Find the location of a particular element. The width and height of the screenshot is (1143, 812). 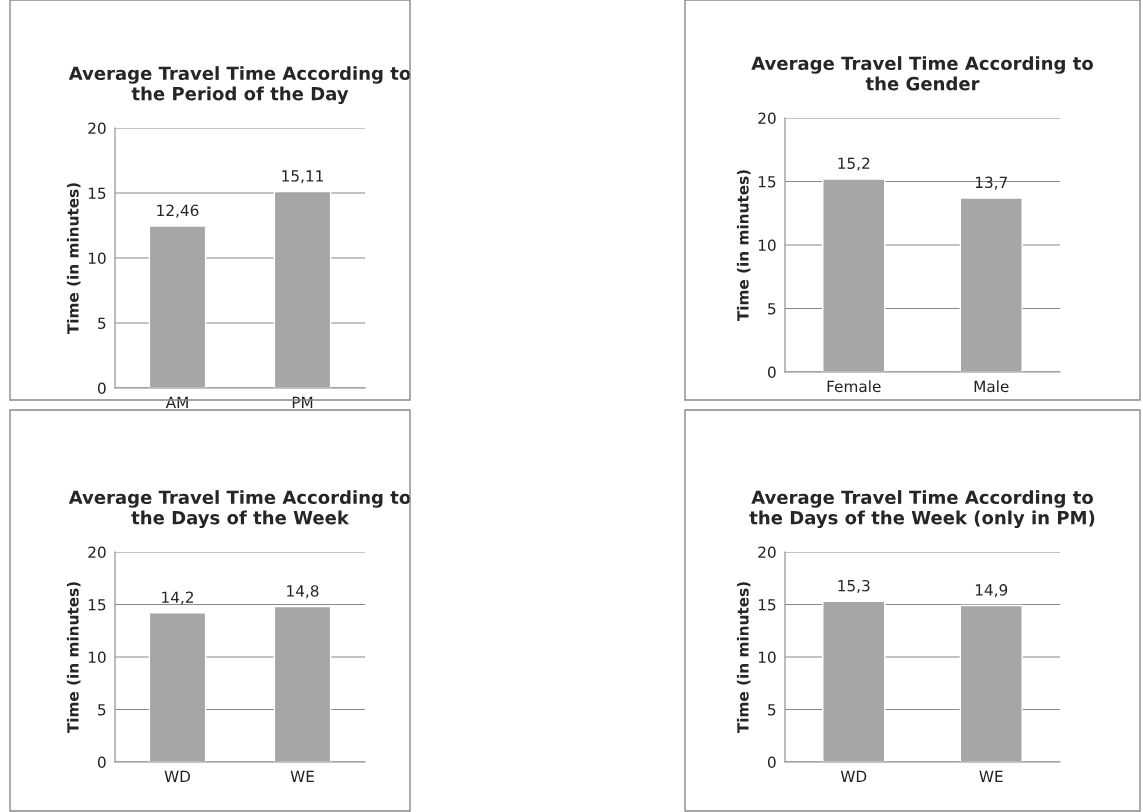

x-tick-label: PM is located at coordinates (302, 402).